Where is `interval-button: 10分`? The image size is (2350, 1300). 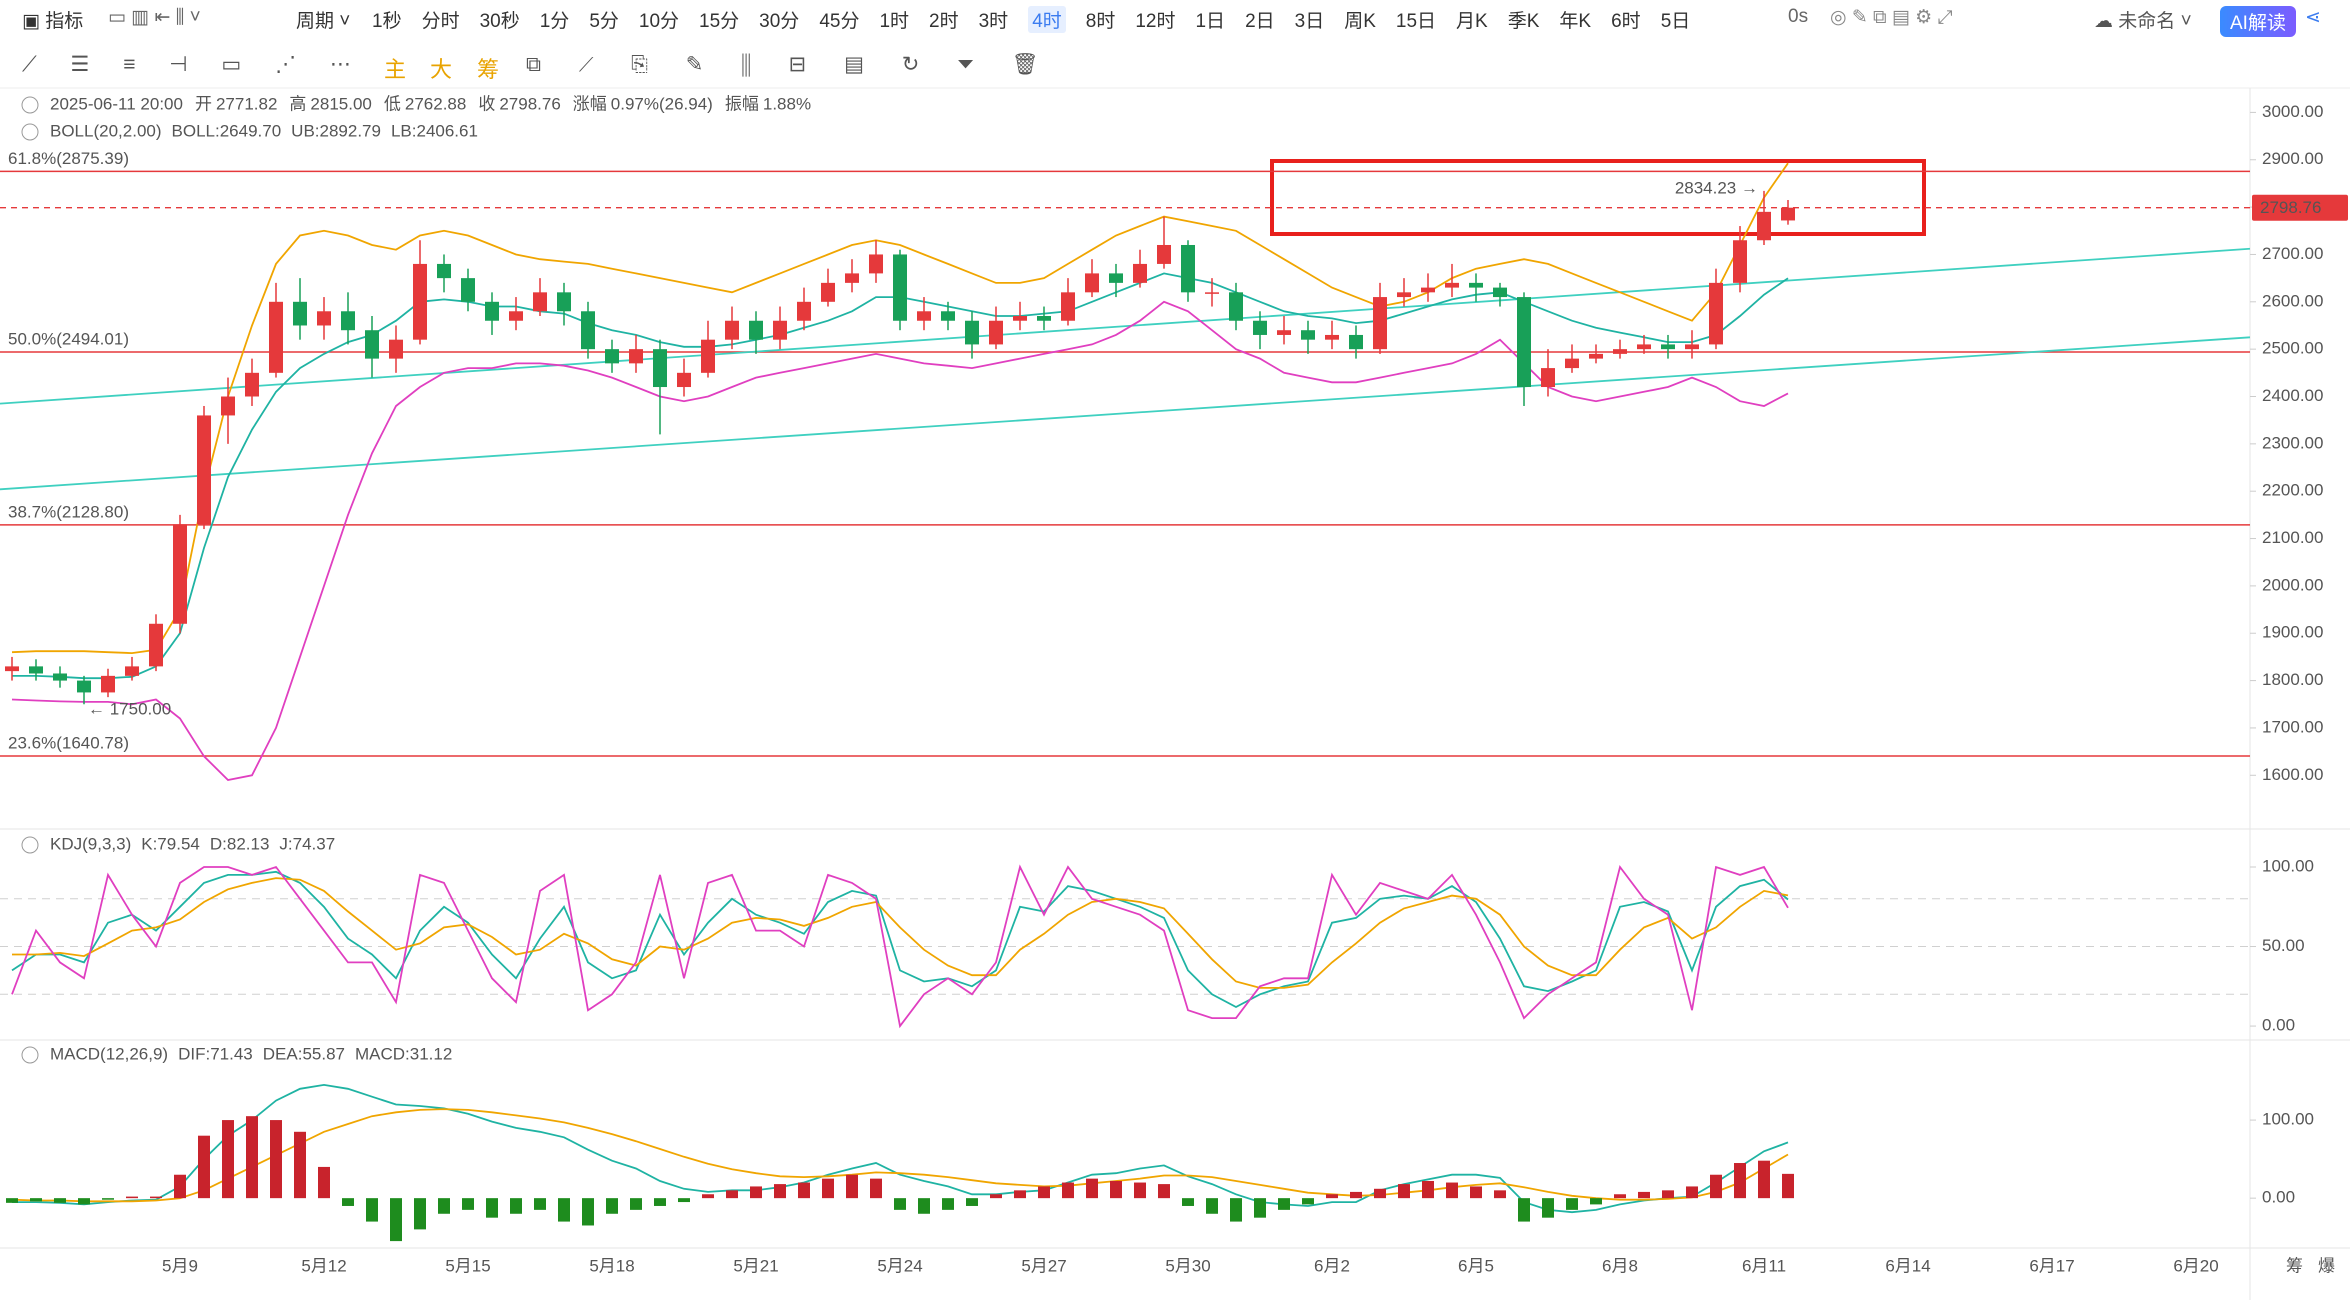
interval-button: 10分 is located at coordinates (659, 21).